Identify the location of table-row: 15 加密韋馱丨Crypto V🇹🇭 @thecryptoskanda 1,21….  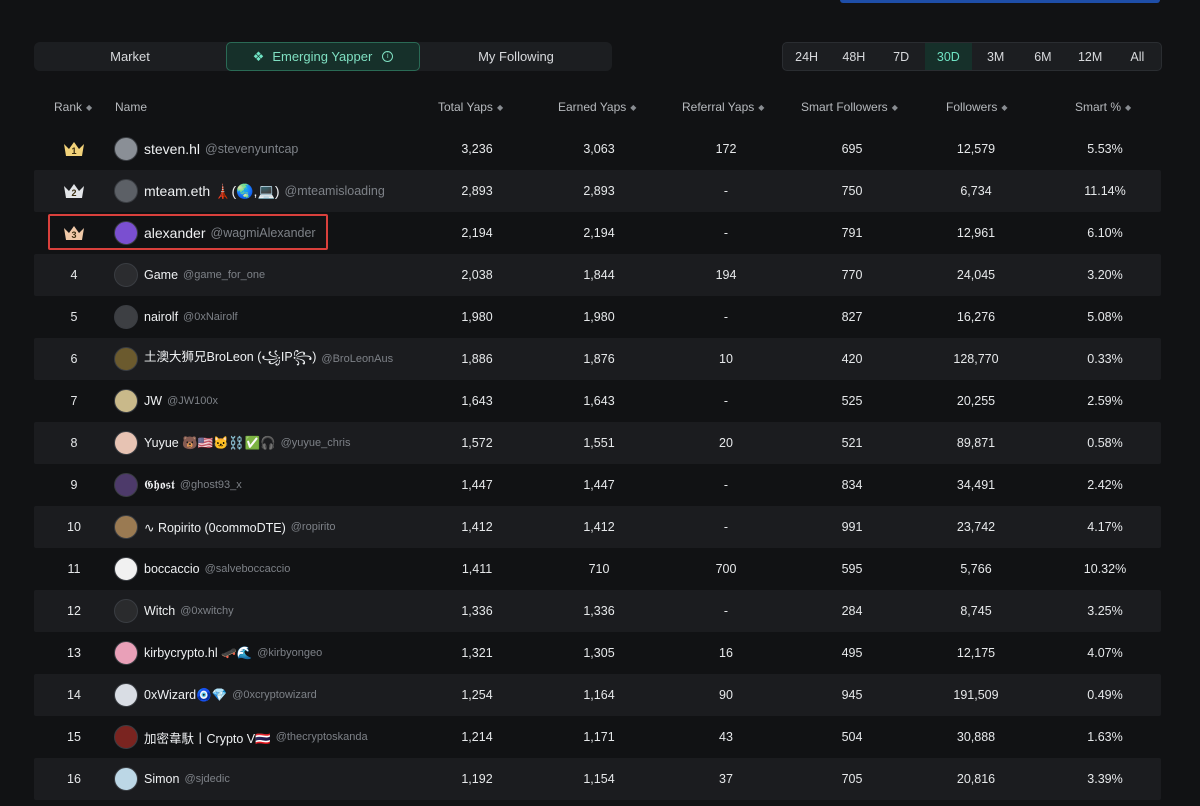
(597, 737).